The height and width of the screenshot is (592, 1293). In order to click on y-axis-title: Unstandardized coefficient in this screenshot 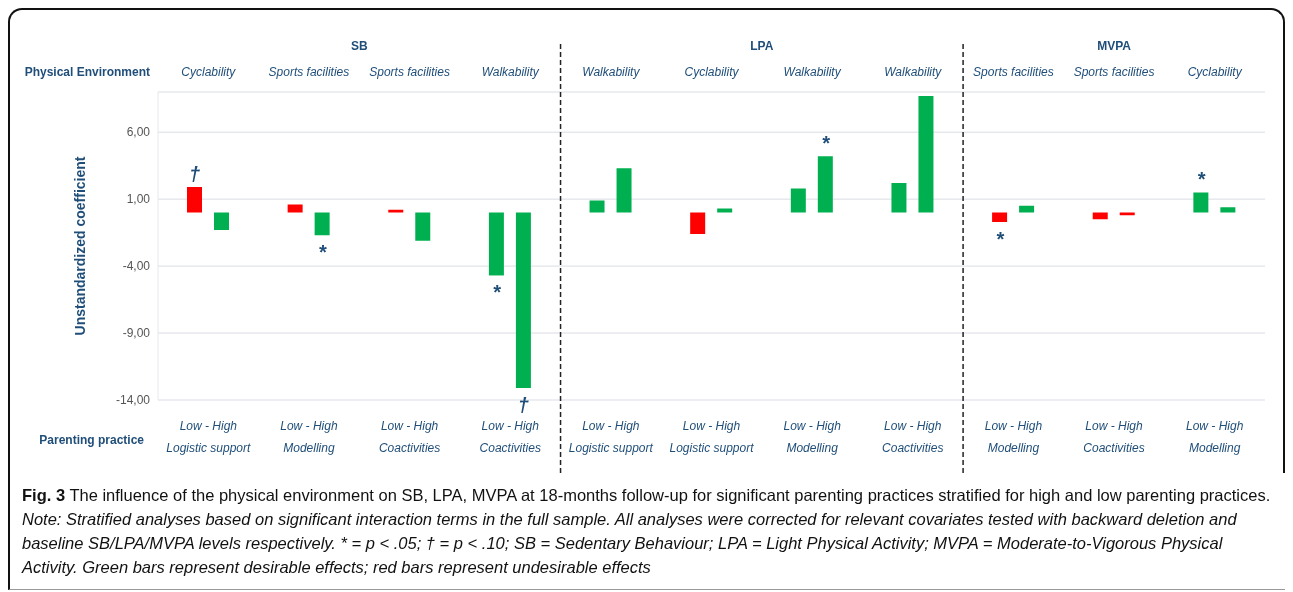, I will do `click(79, 246)`.